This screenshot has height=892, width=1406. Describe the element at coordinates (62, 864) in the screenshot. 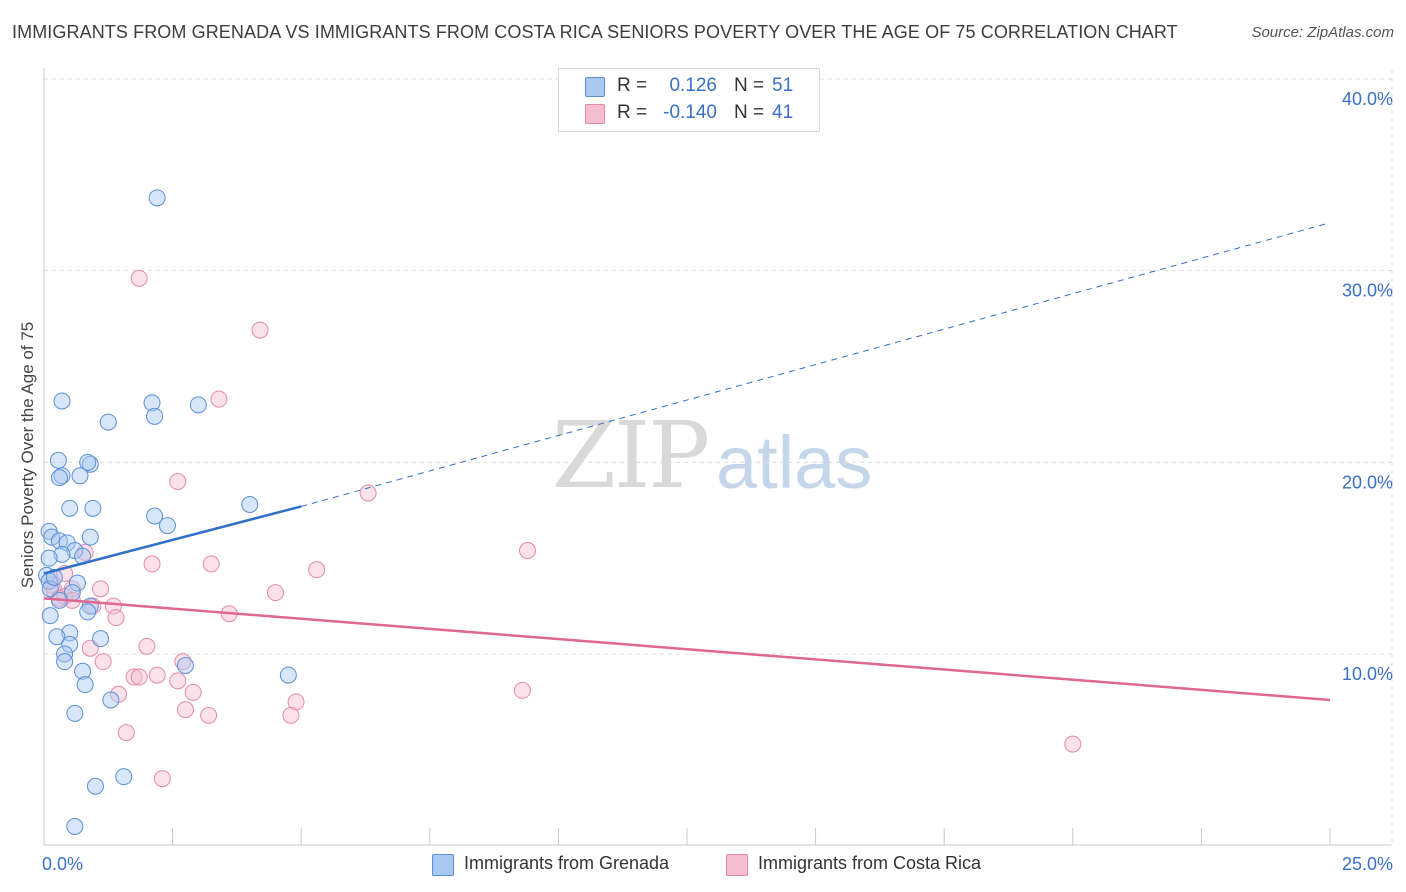

I see `x-tick-label-min: 0.0%` at that location.